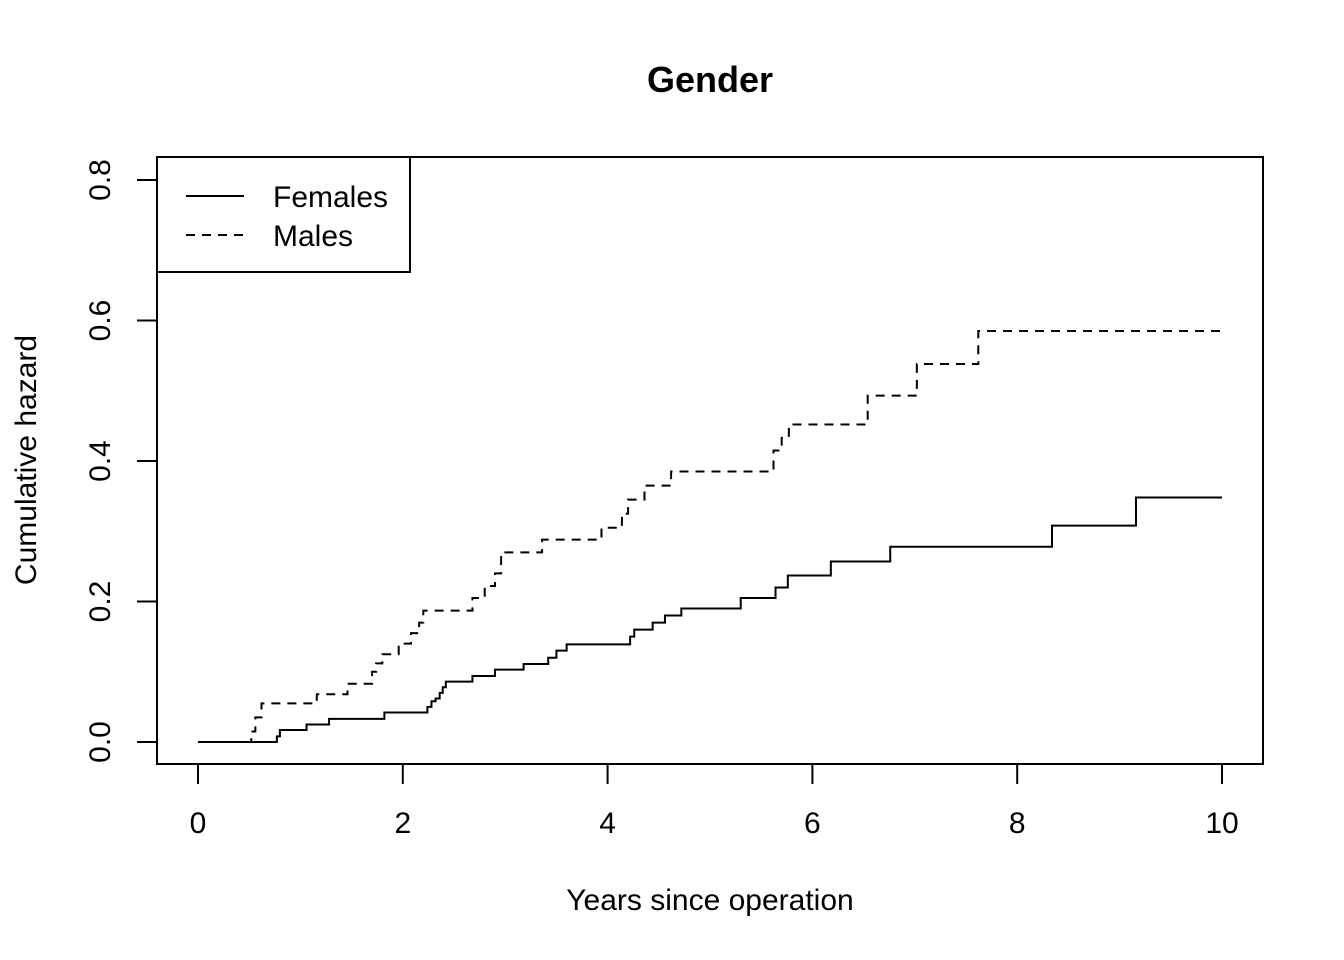 This screenshot has height=960, width=1344. What do you see at coordinates (198, 823) in the screenshot?
I see `x-tick-label: 0` at bounding box center [198, 823].